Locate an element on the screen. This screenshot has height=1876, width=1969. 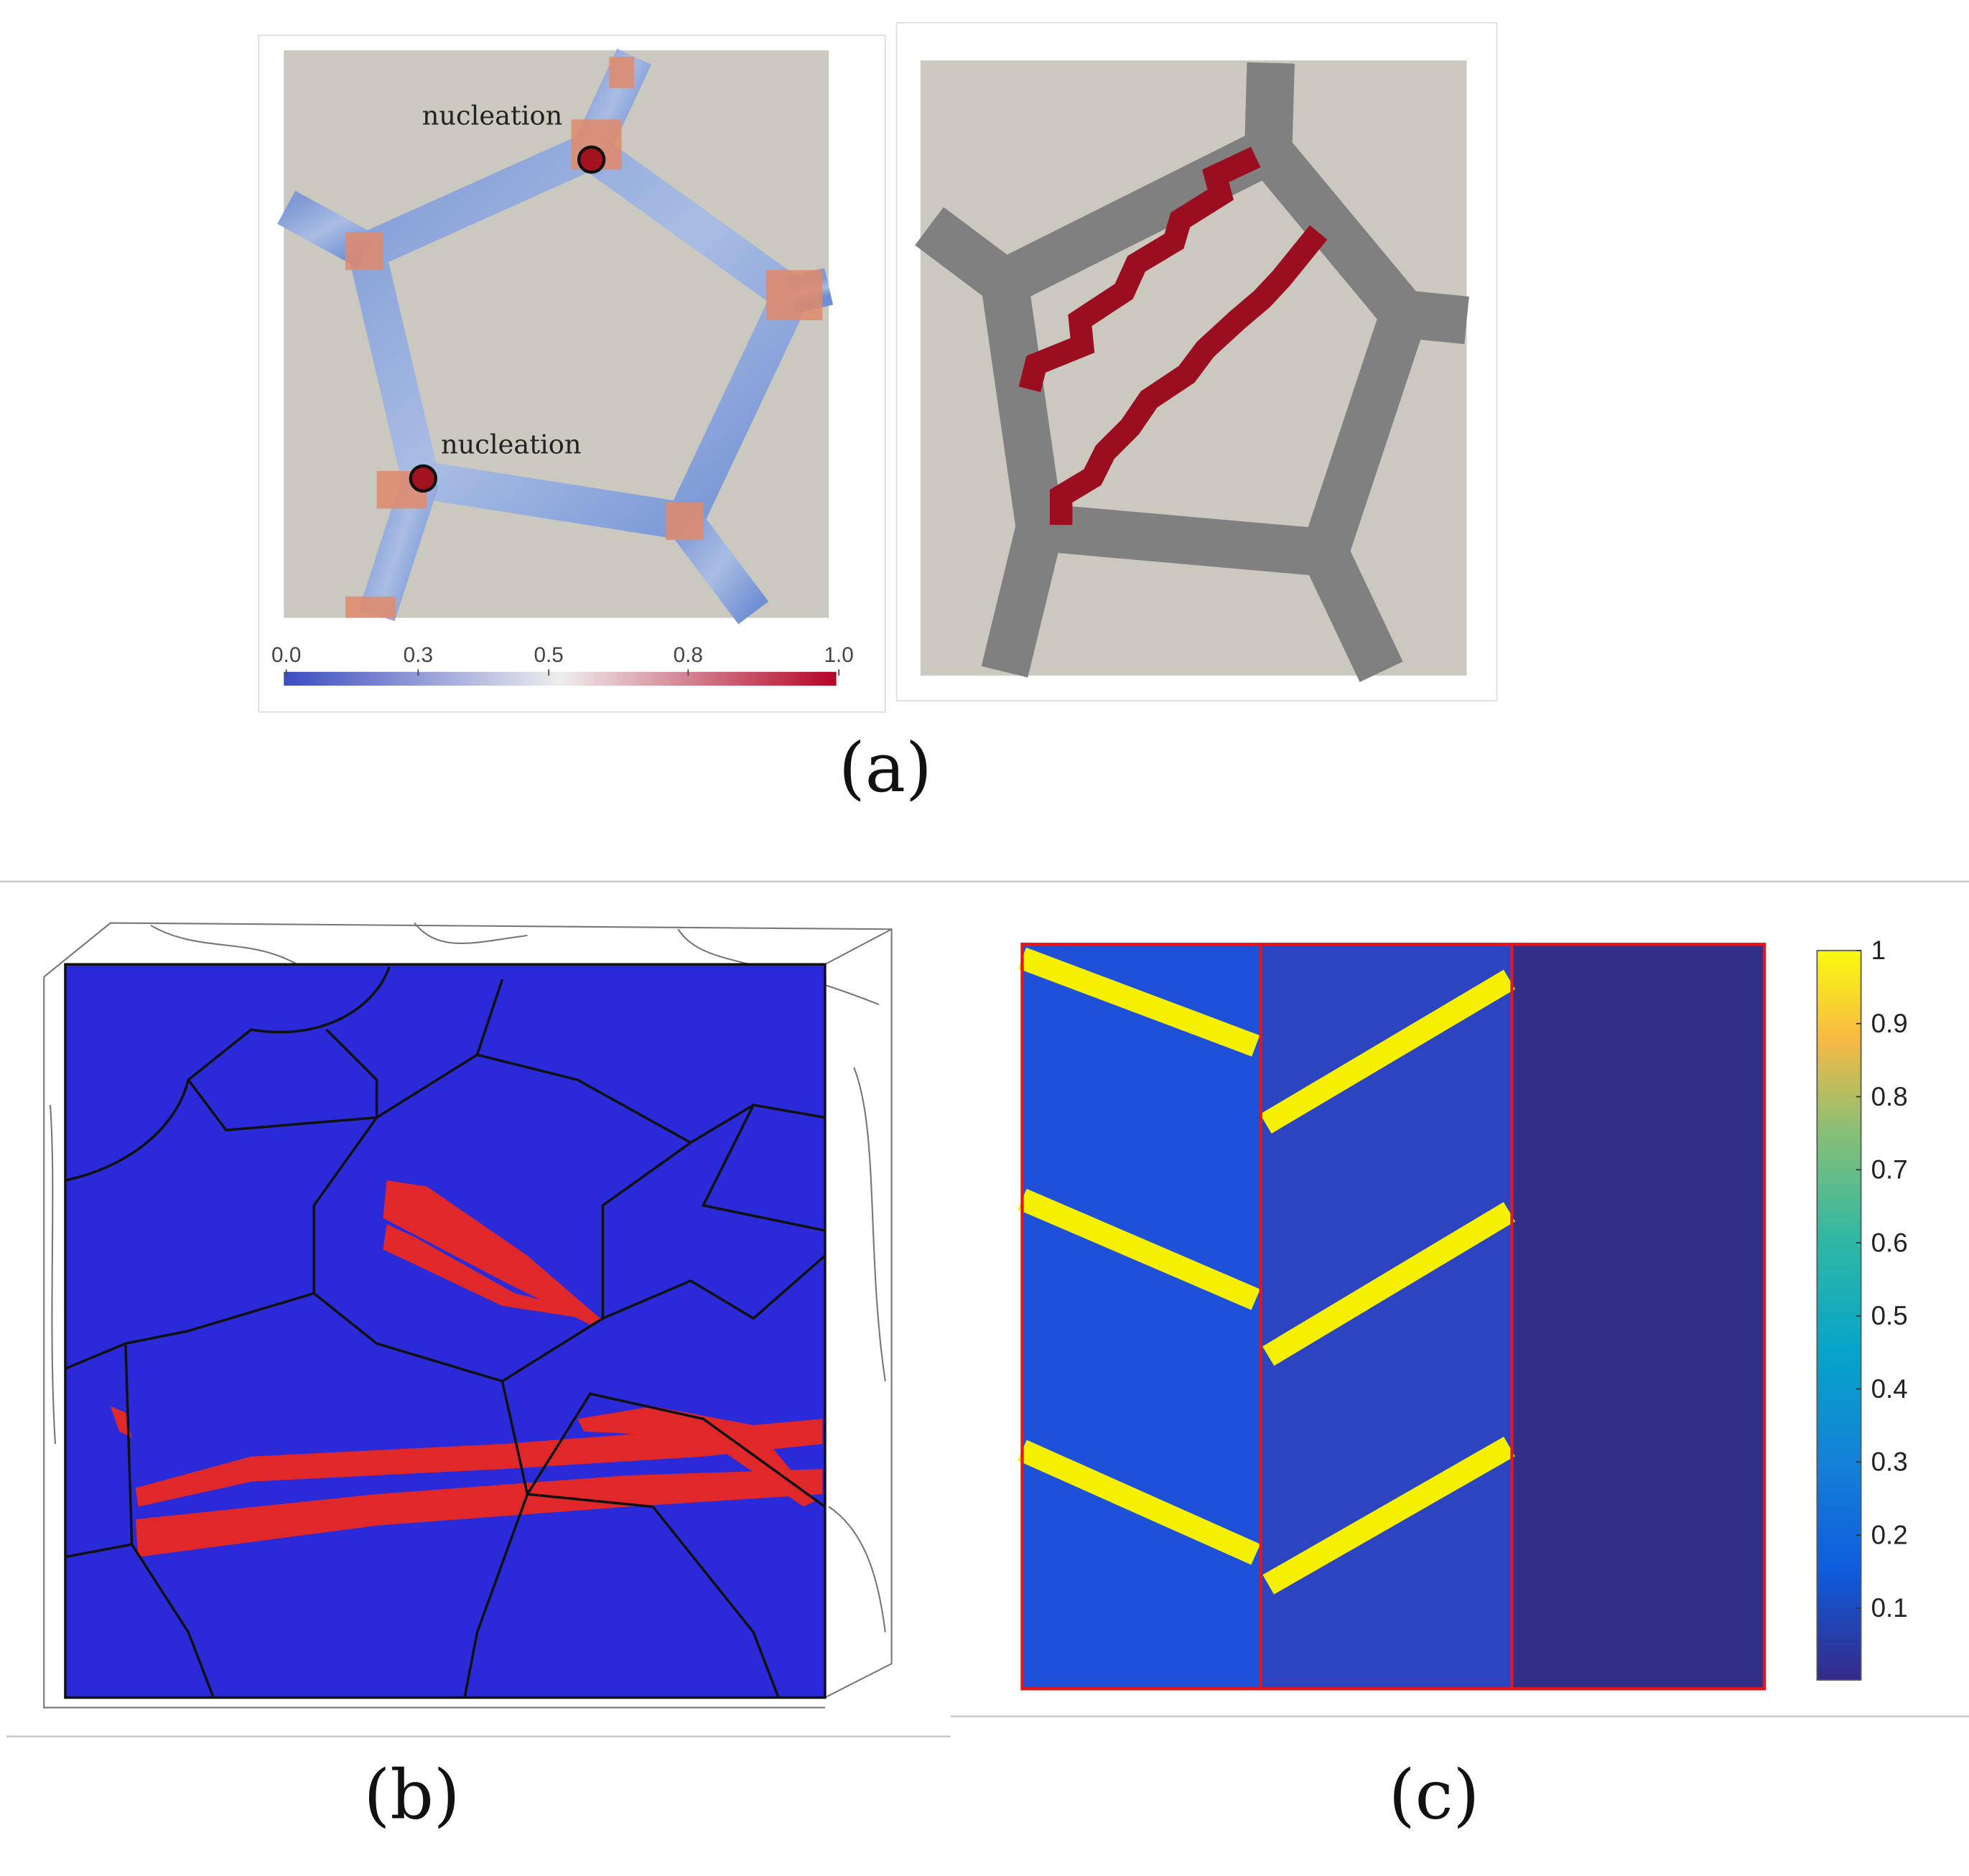
colorbar-tick-label: 0.0 is located at coordinates (286, 655).